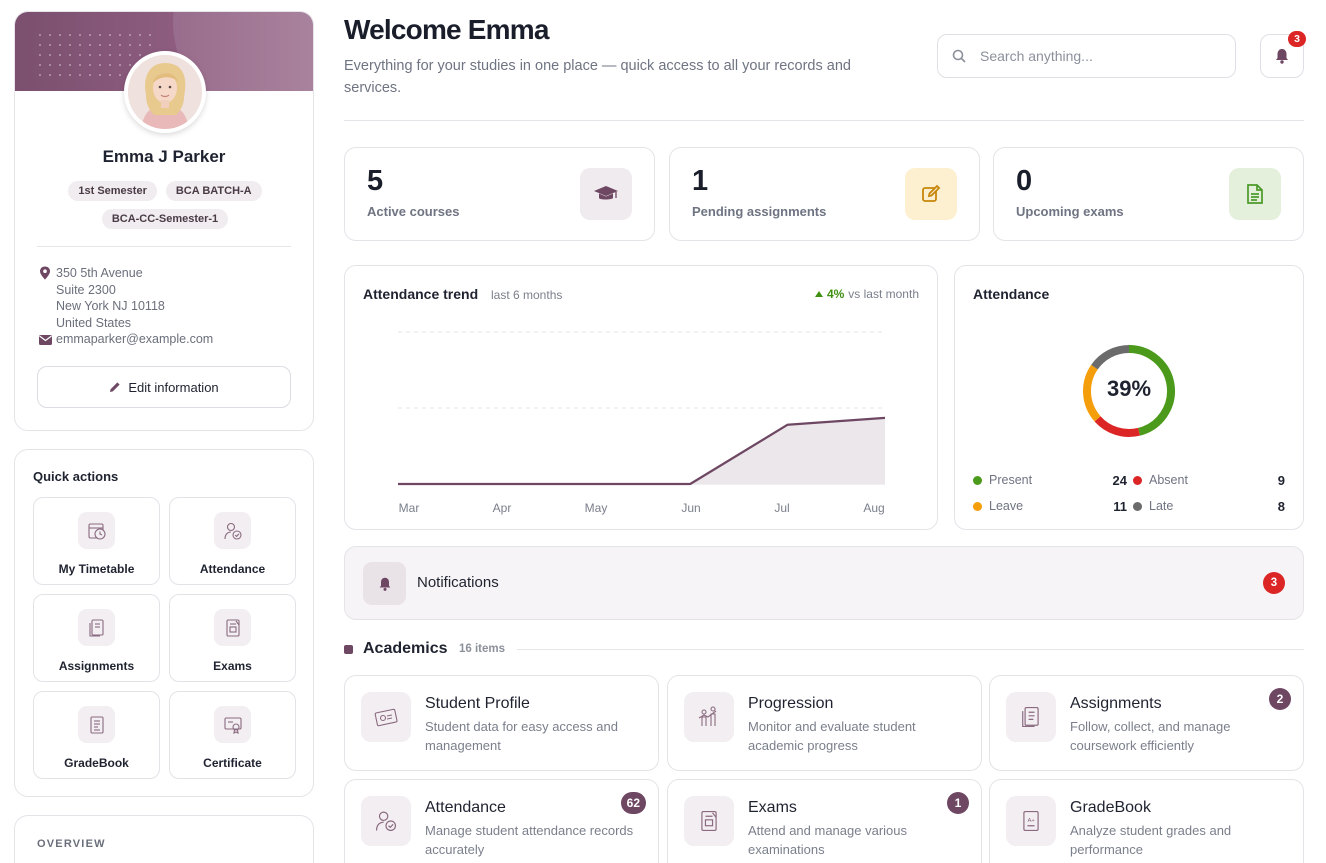 The image size is (1326, 863). I want to click on x-tick-label: May, so click(596, 508).